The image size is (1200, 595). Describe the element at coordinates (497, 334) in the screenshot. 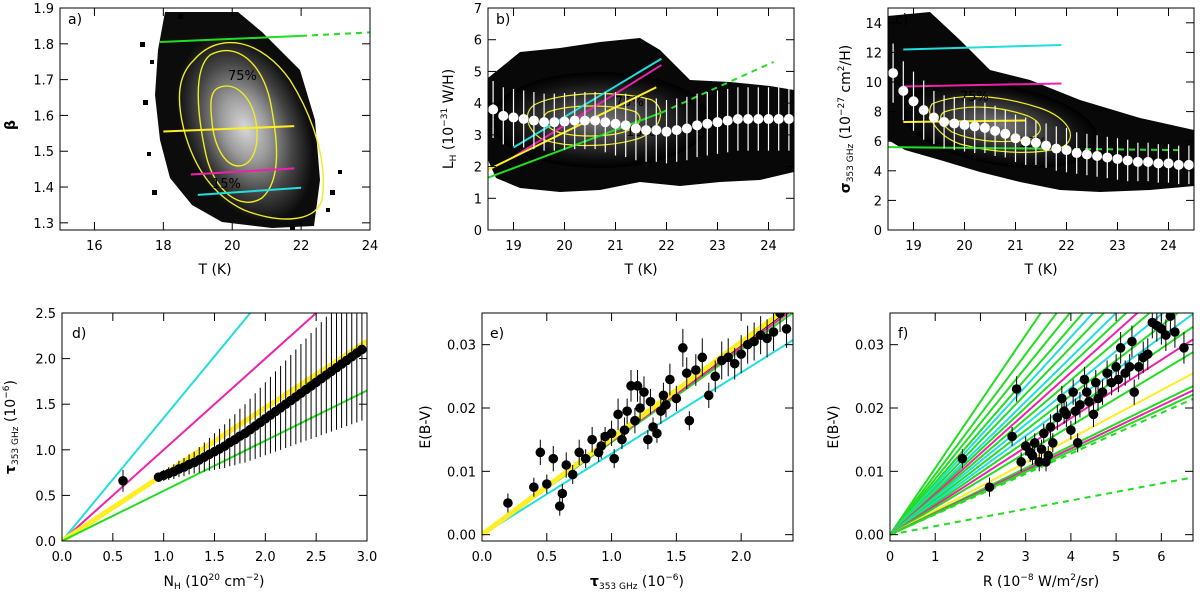

I see `panel-label-e: e)` at that location.